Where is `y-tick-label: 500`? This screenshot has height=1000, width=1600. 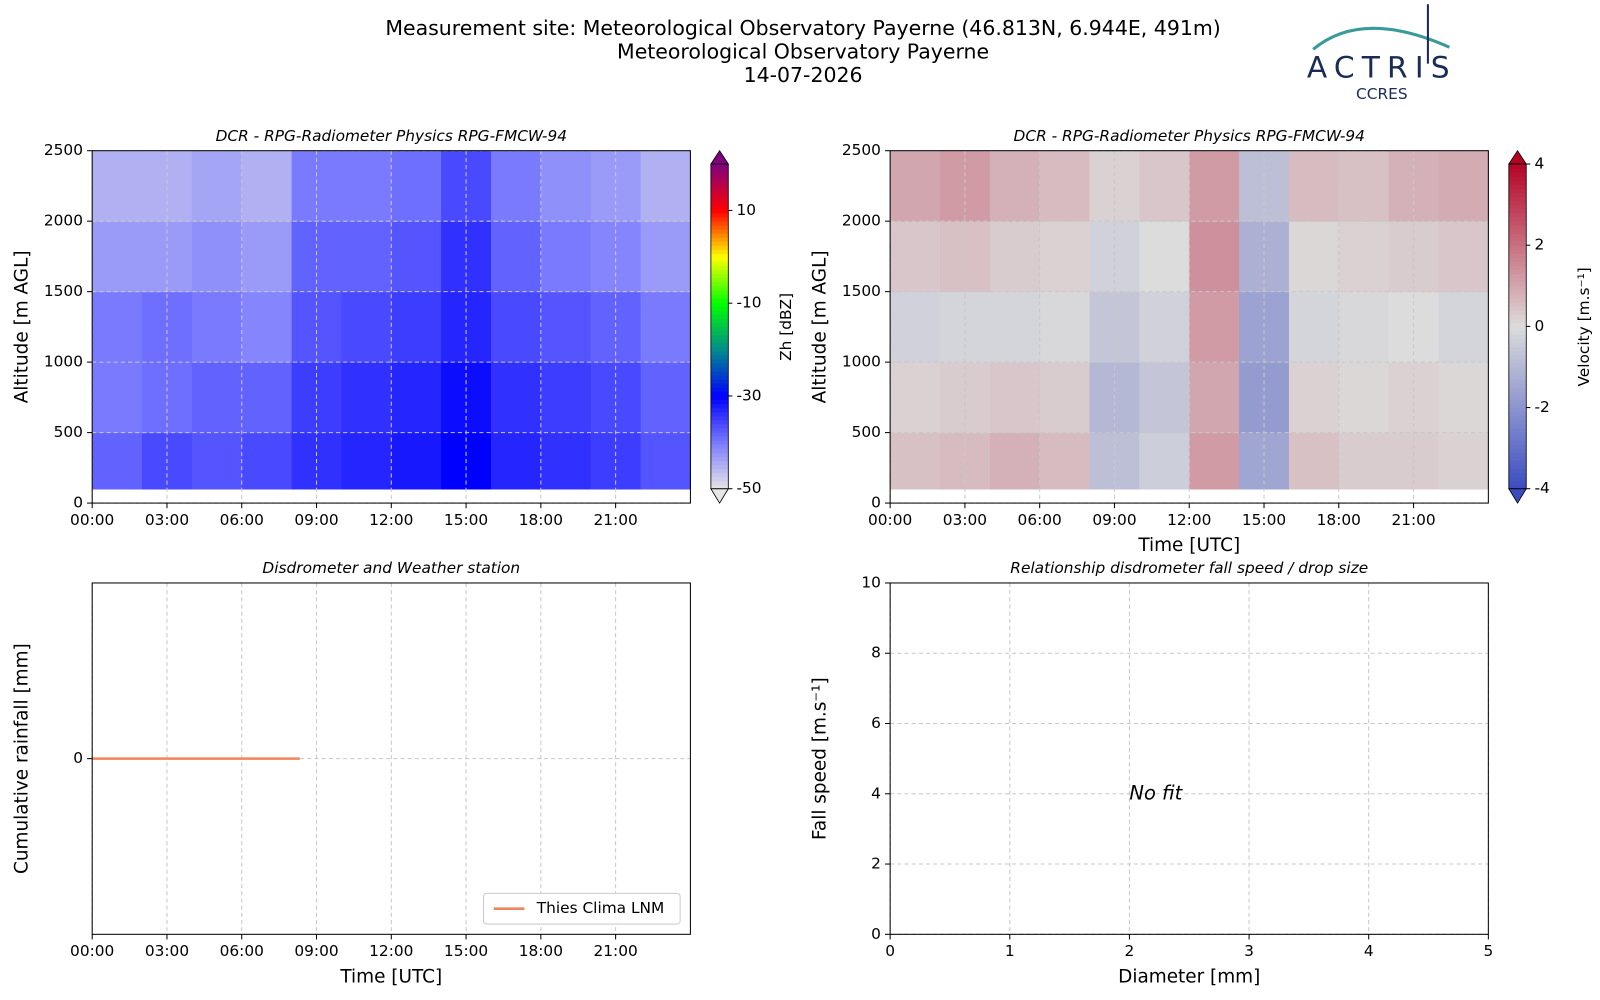 y-tick-label: 500 is located at coordinates (68, 432).